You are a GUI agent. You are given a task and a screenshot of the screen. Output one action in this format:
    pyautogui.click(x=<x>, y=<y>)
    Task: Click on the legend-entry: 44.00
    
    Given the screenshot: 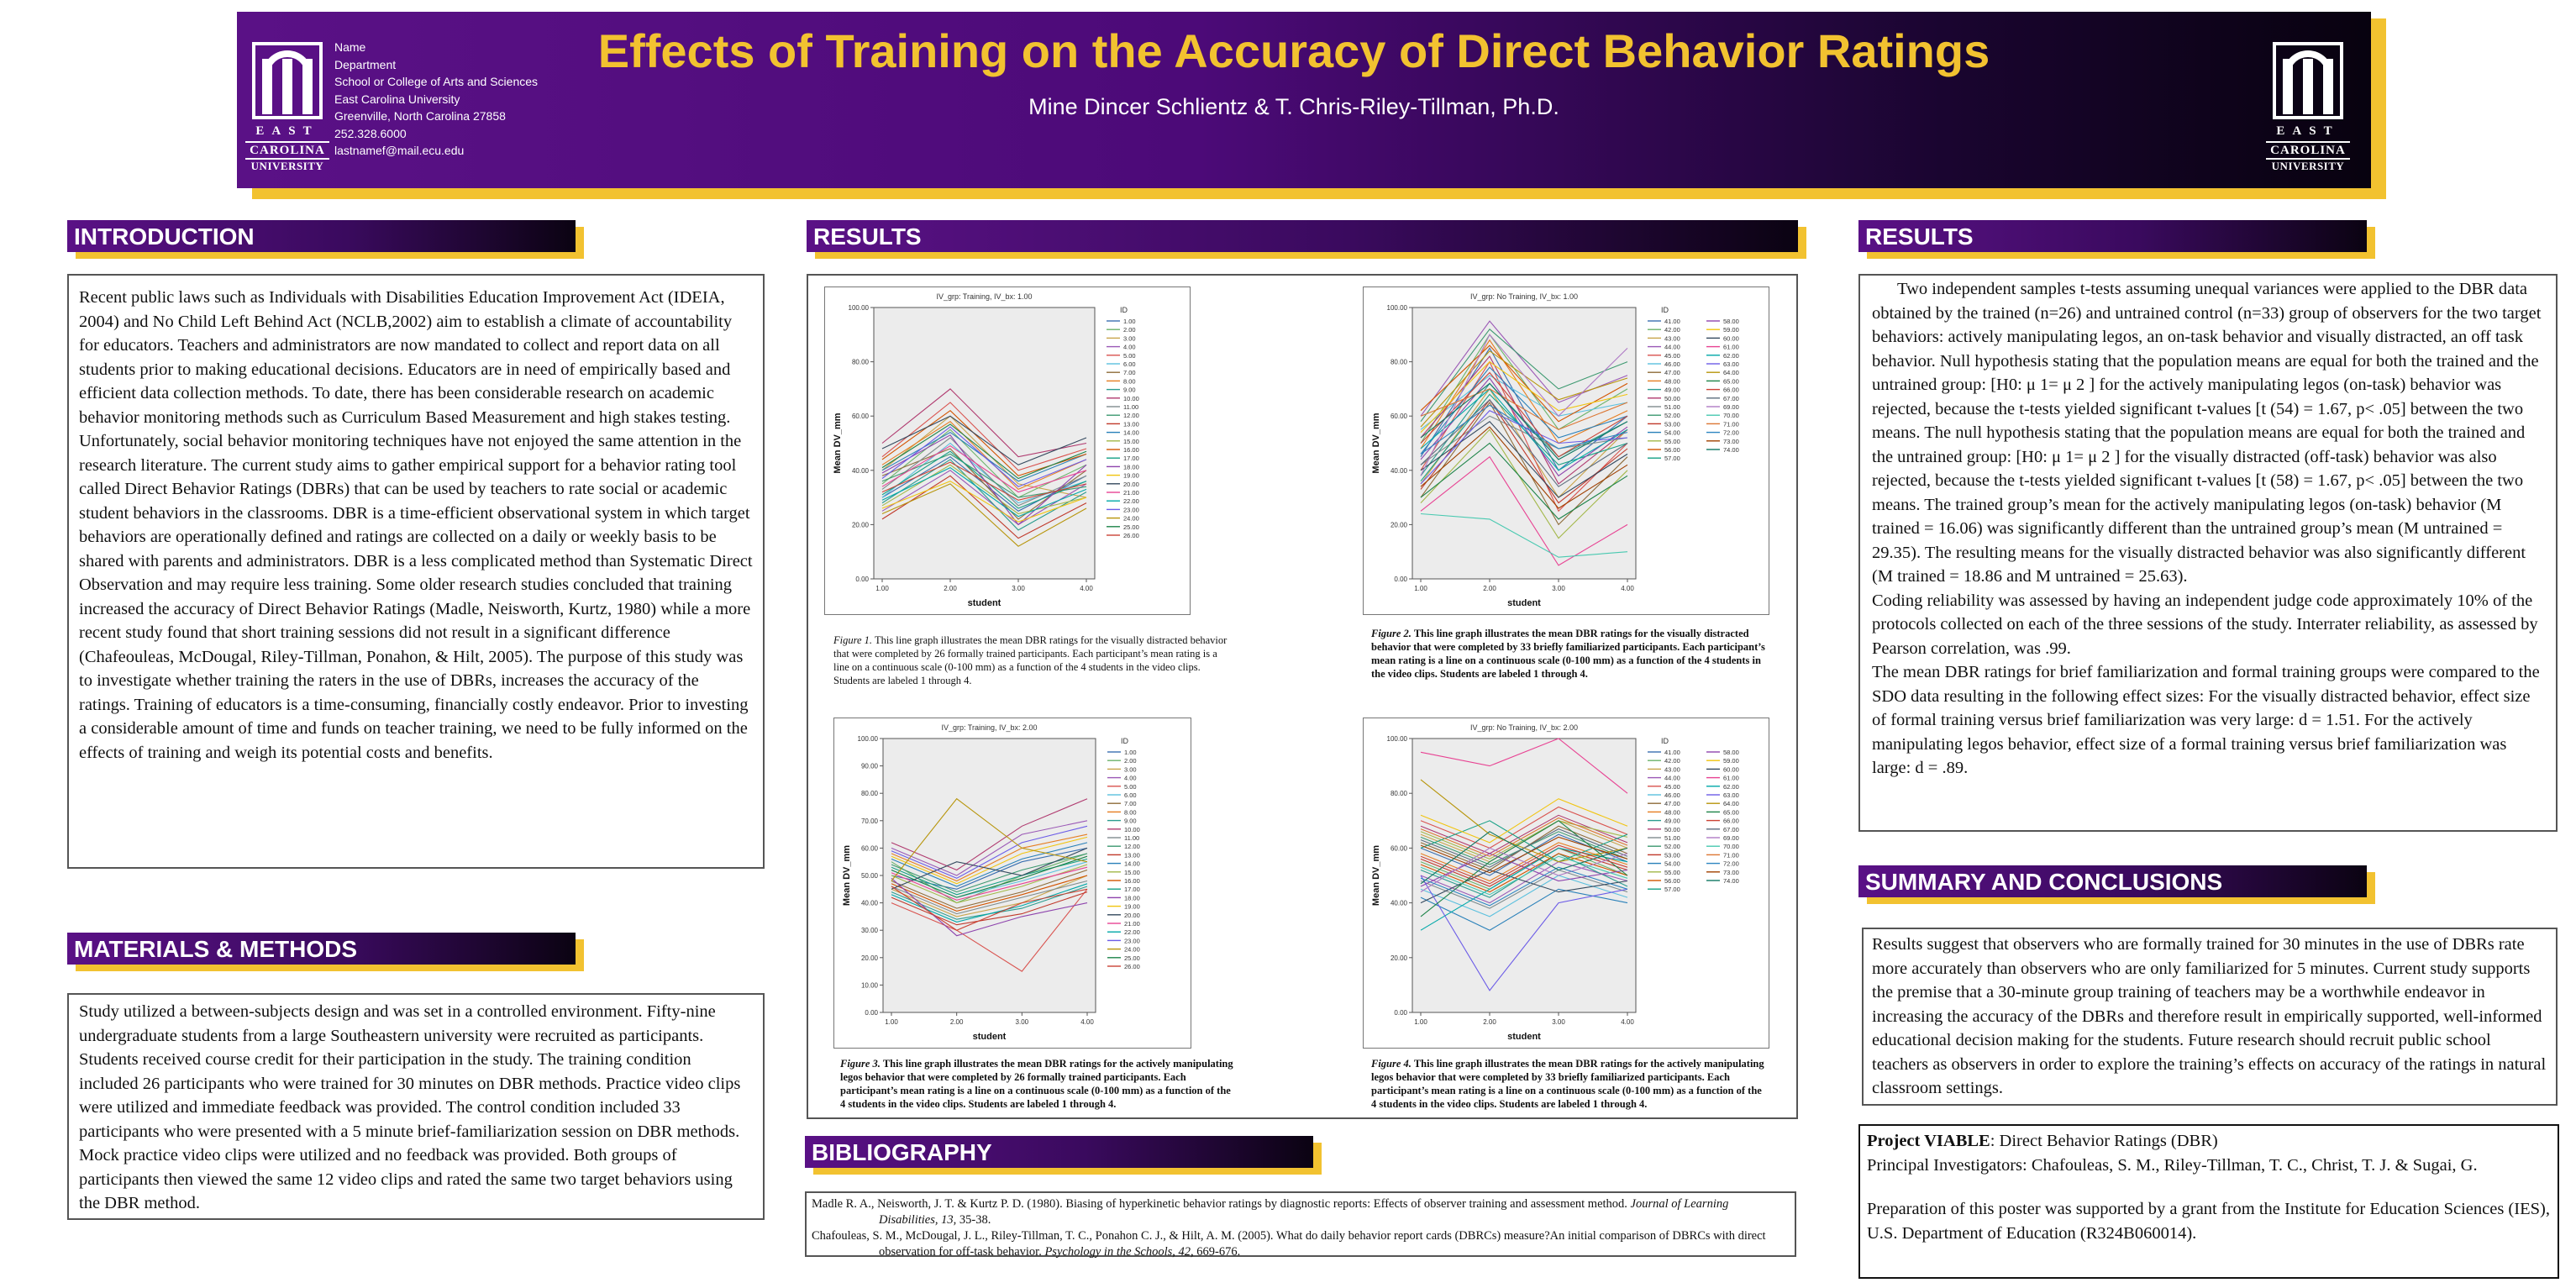 What is the action you would take?
    pyautogui.click(x=1672, y=778)
    